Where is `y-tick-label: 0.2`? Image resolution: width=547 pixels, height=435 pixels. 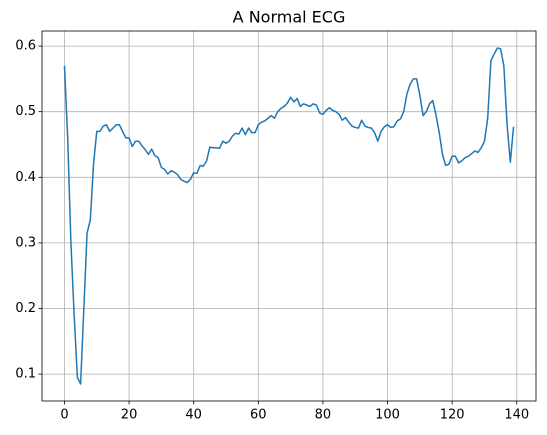
y-tick-label: 0.2 is located at coordinates (25, 308).